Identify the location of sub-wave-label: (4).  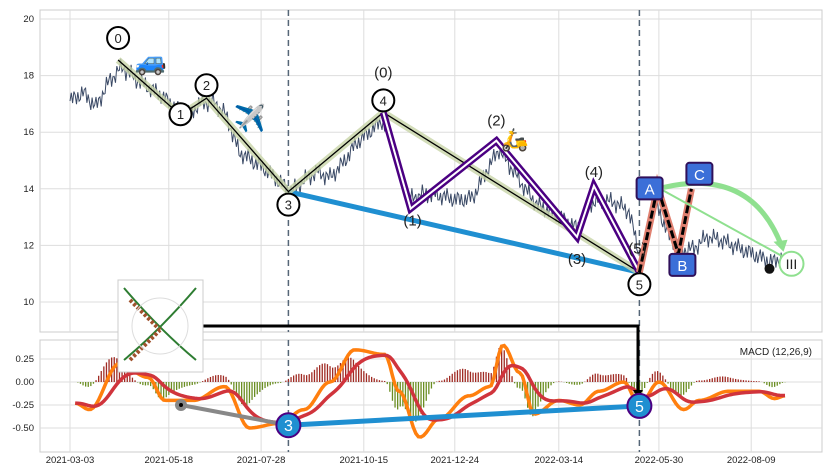
(594, 172).